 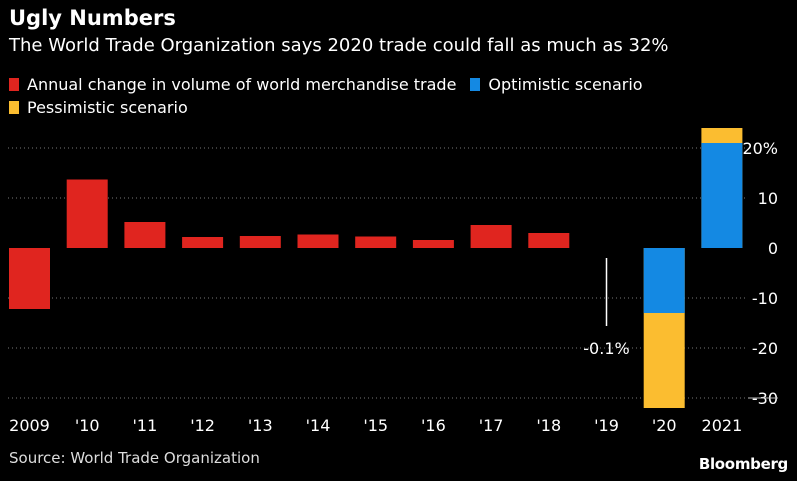 I want to click on y-tick-label: 10, so click(x=768, y=198).